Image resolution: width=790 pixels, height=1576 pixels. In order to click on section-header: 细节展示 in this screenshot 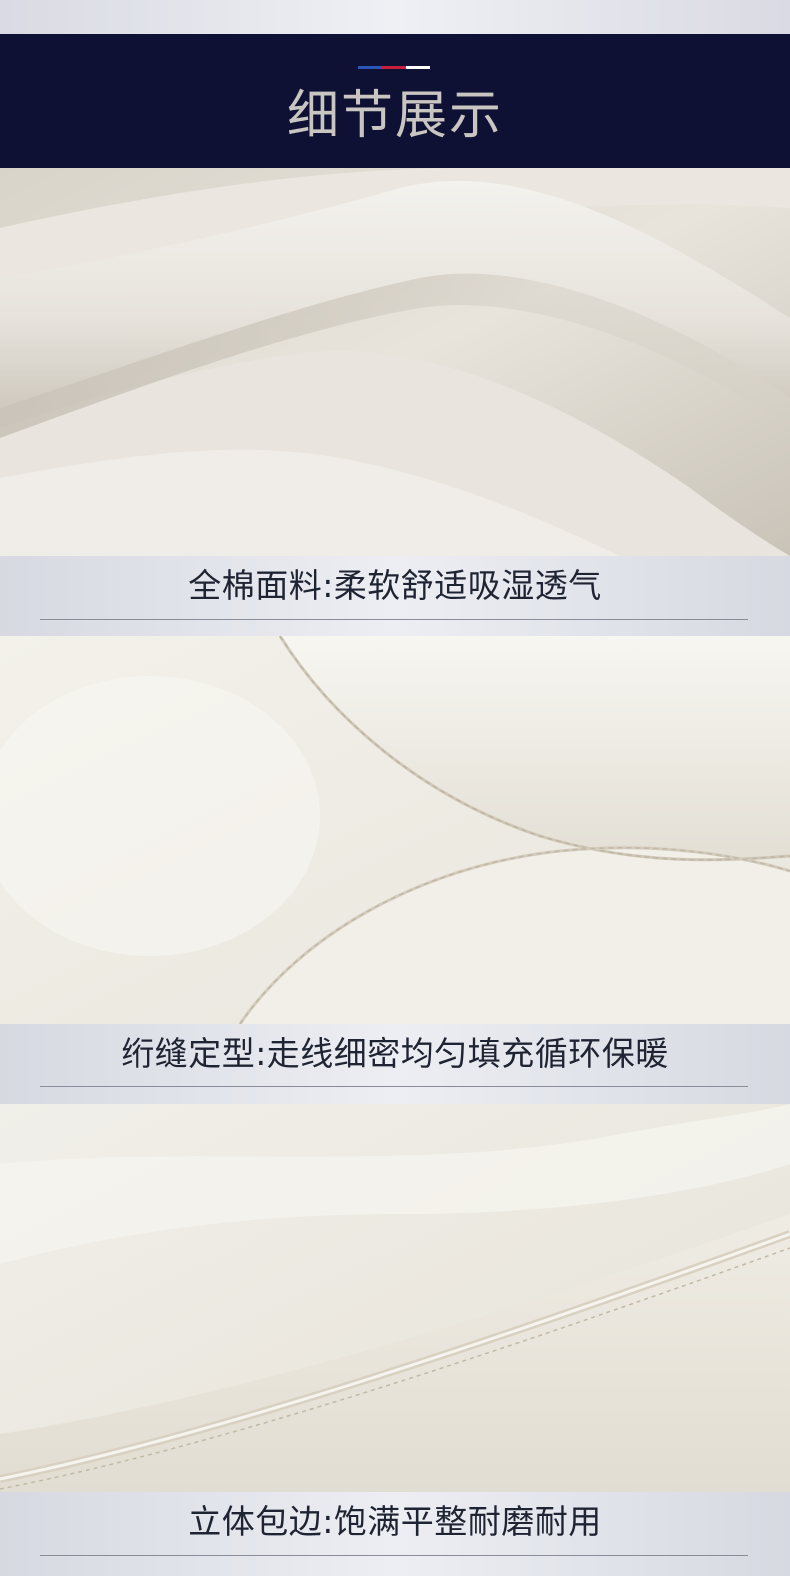, I will do `click(395, 101)`.